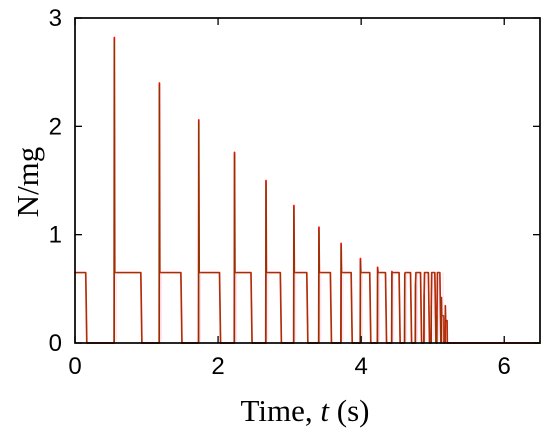 This screenshot has height=438, width=550. What do you see at coordinates (217, 366) in the screenshot?
I see `x-tick-label: 2` at bounding box center [217, 366].